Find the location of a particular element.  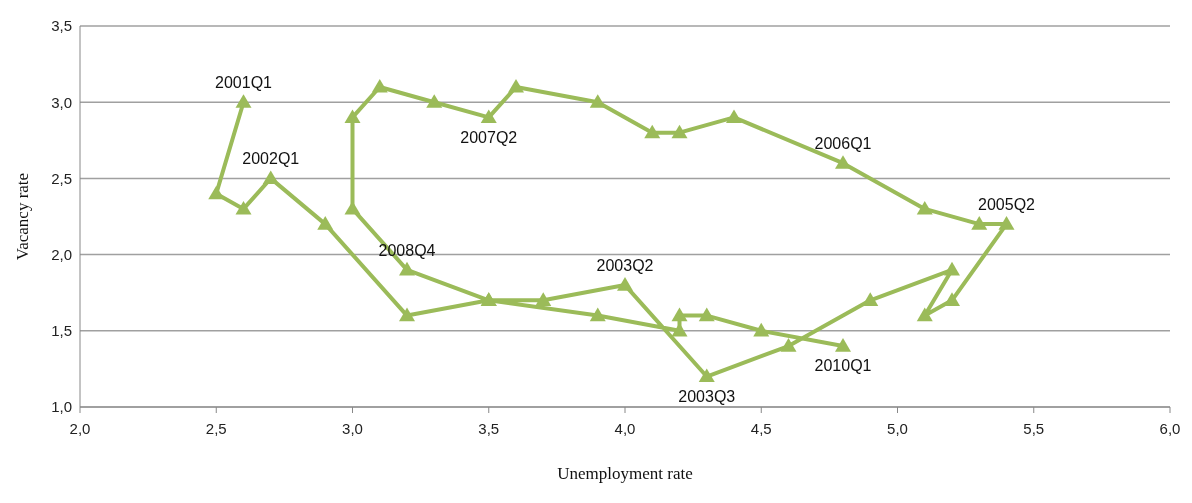

x-tick-label: 6,0 is located at coordinates (1170, 428).